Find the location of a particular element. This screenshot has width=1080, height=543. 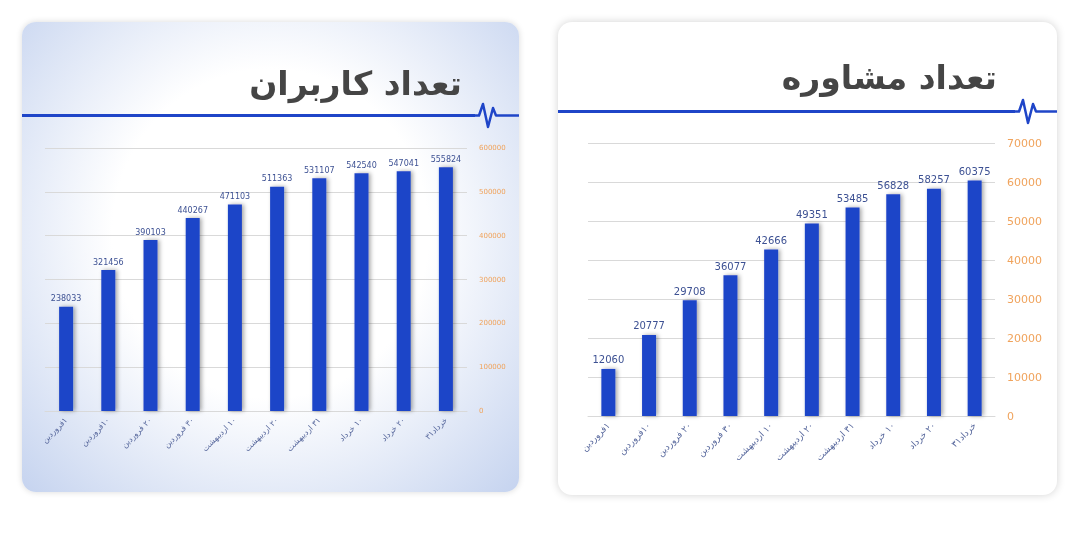

data-label: 58257 is located at coordinates (934, 180).